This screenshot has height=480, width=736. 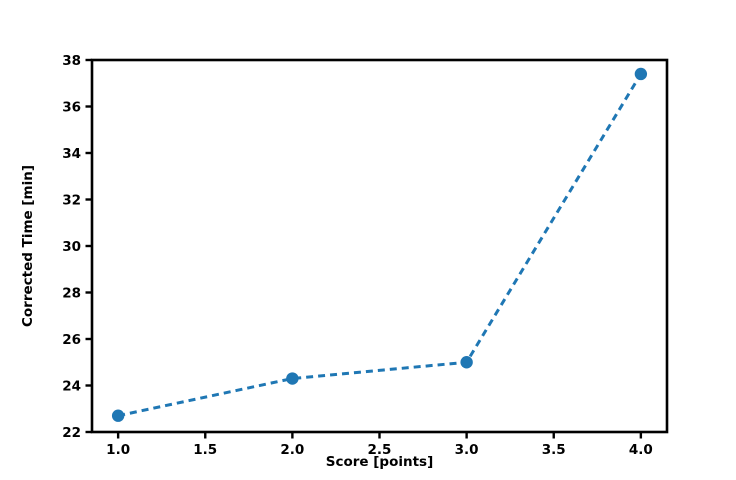 I want to click on y-tick-label: 24, so click(x=71, y=387).